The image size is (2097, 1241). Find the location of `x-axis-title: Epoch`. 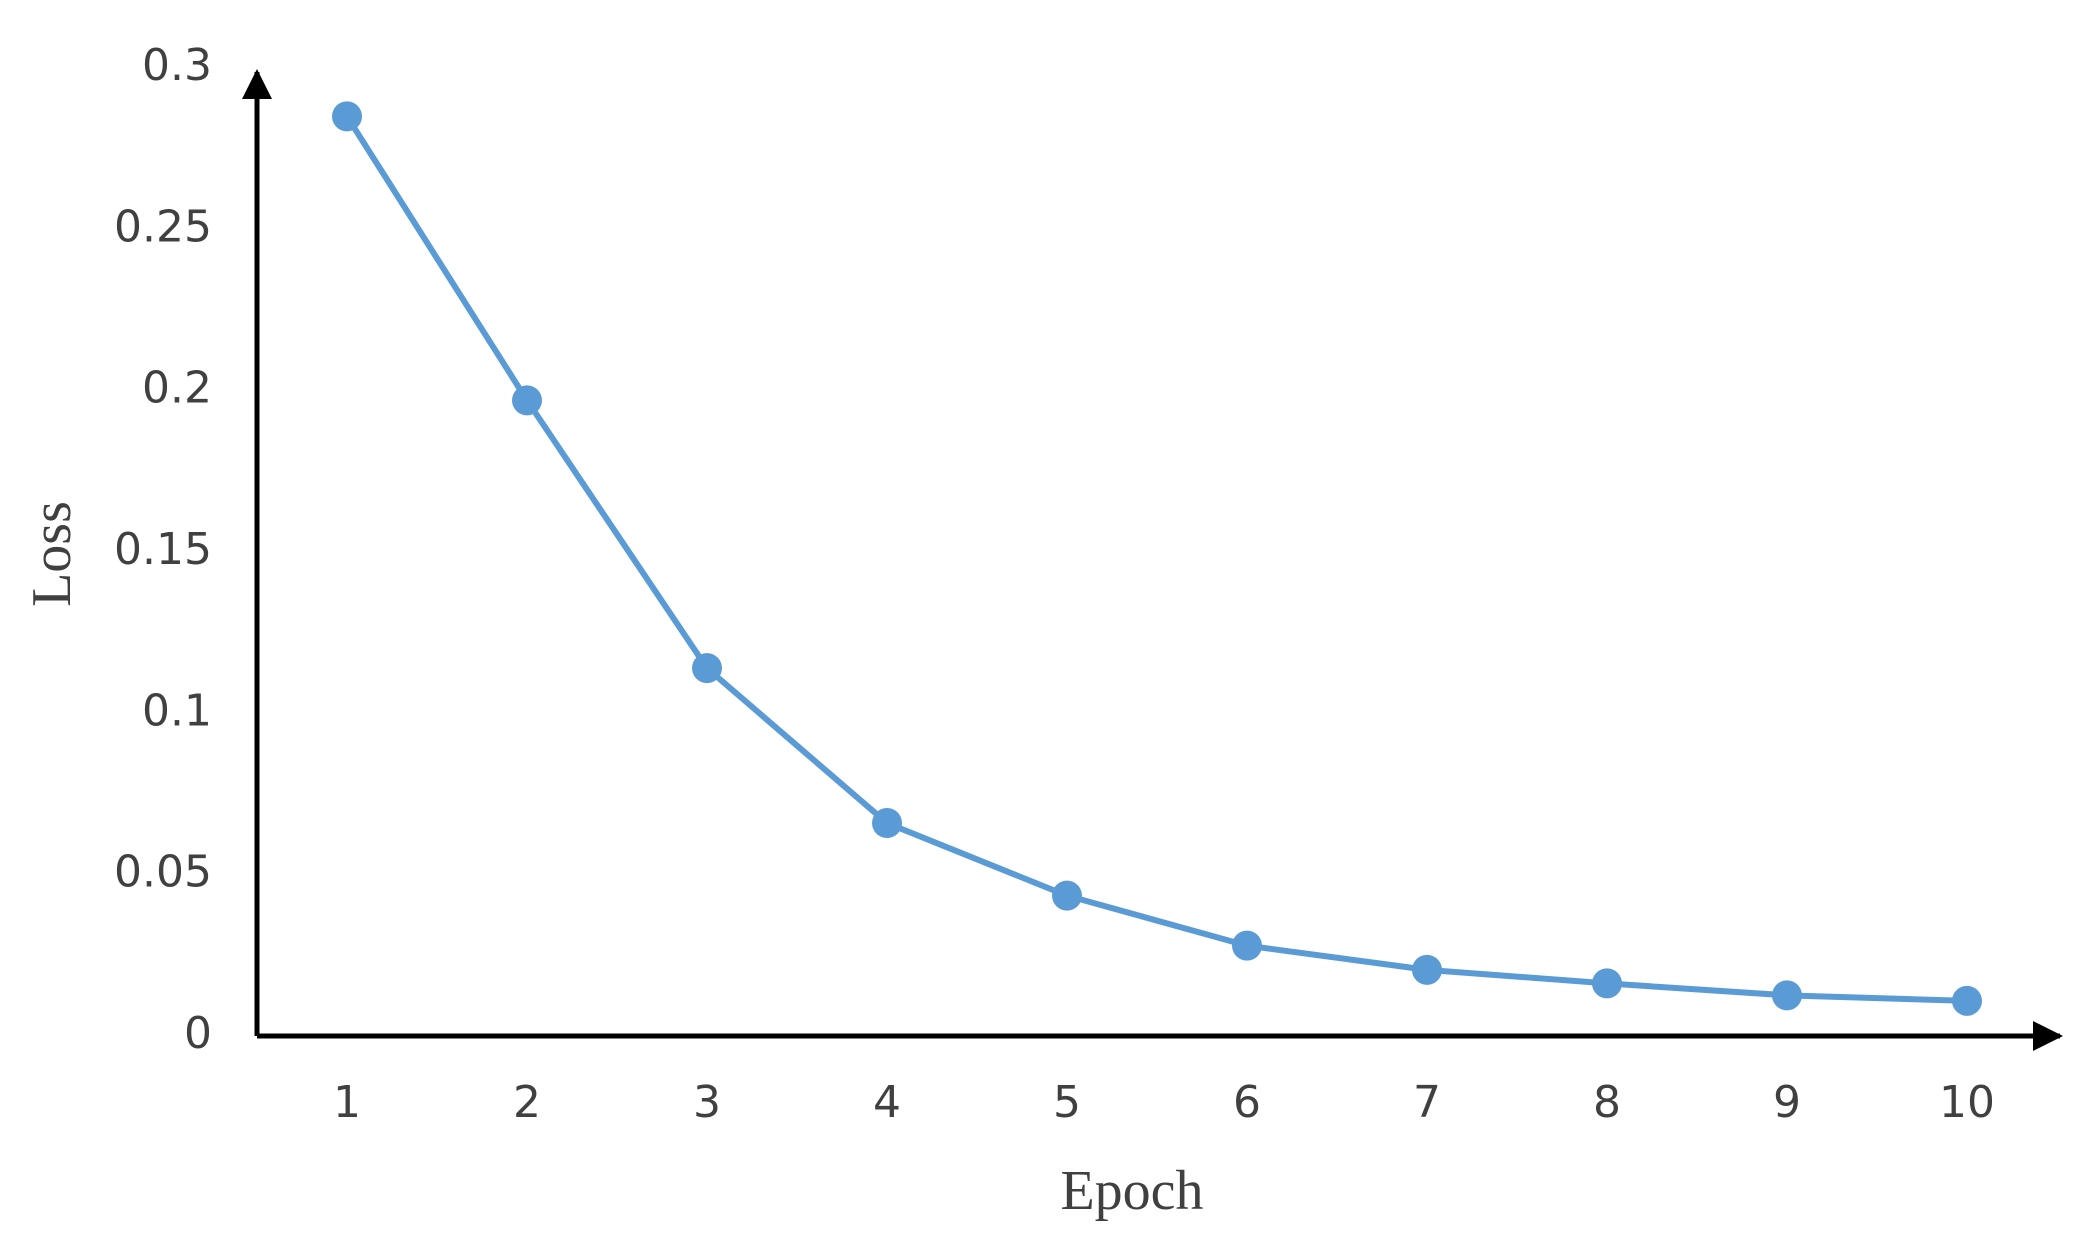

x-axis-title: Epoch is located at coordinates (1131, 1191).